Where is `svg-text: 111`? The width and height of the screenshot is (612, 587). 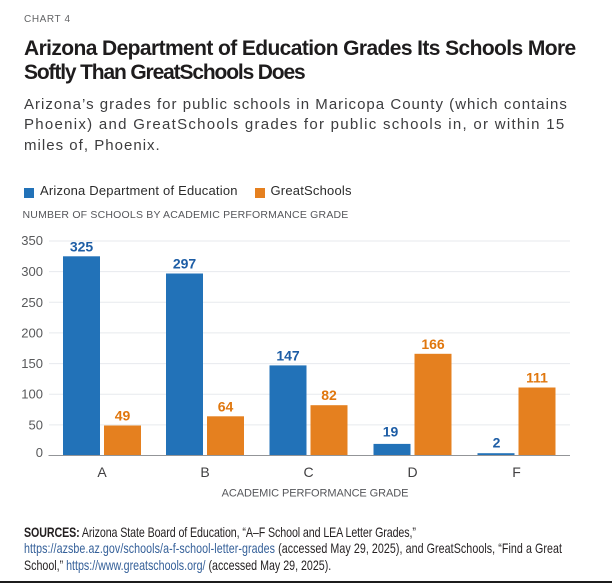 svg-text: 111 is located at coordinates (537, 378).